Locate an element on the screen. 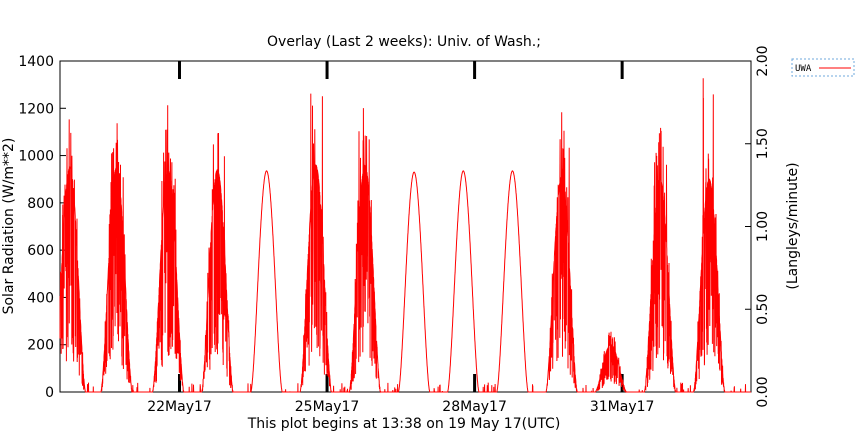 Image resolution: width=860 pixels, height=434 pixels. legend-label: UWA is located at coordinates (803, 69).